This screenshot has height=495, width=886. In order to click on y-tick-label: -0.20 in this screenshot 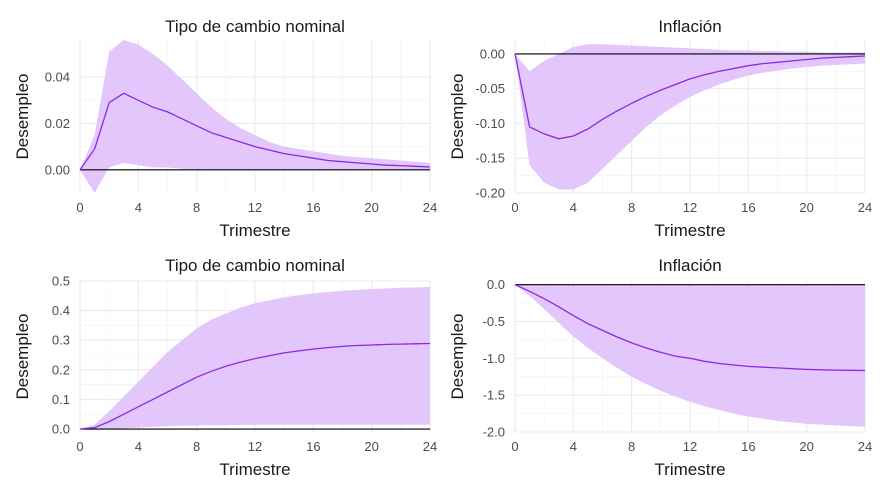, I will do `click(490, 193)`.